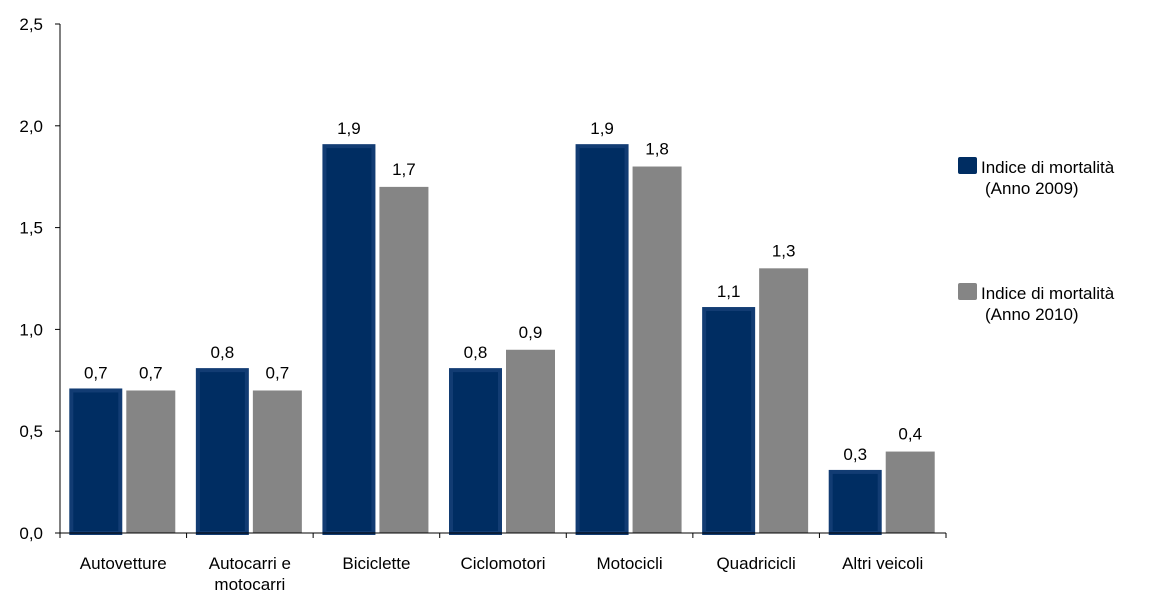 The width and height of the screenshot is (1152, 596). What do you see at coordinates (123, 563) in the screenshot?
I see `x-tick-label: Autovetture` at bounding box center [123, 563].